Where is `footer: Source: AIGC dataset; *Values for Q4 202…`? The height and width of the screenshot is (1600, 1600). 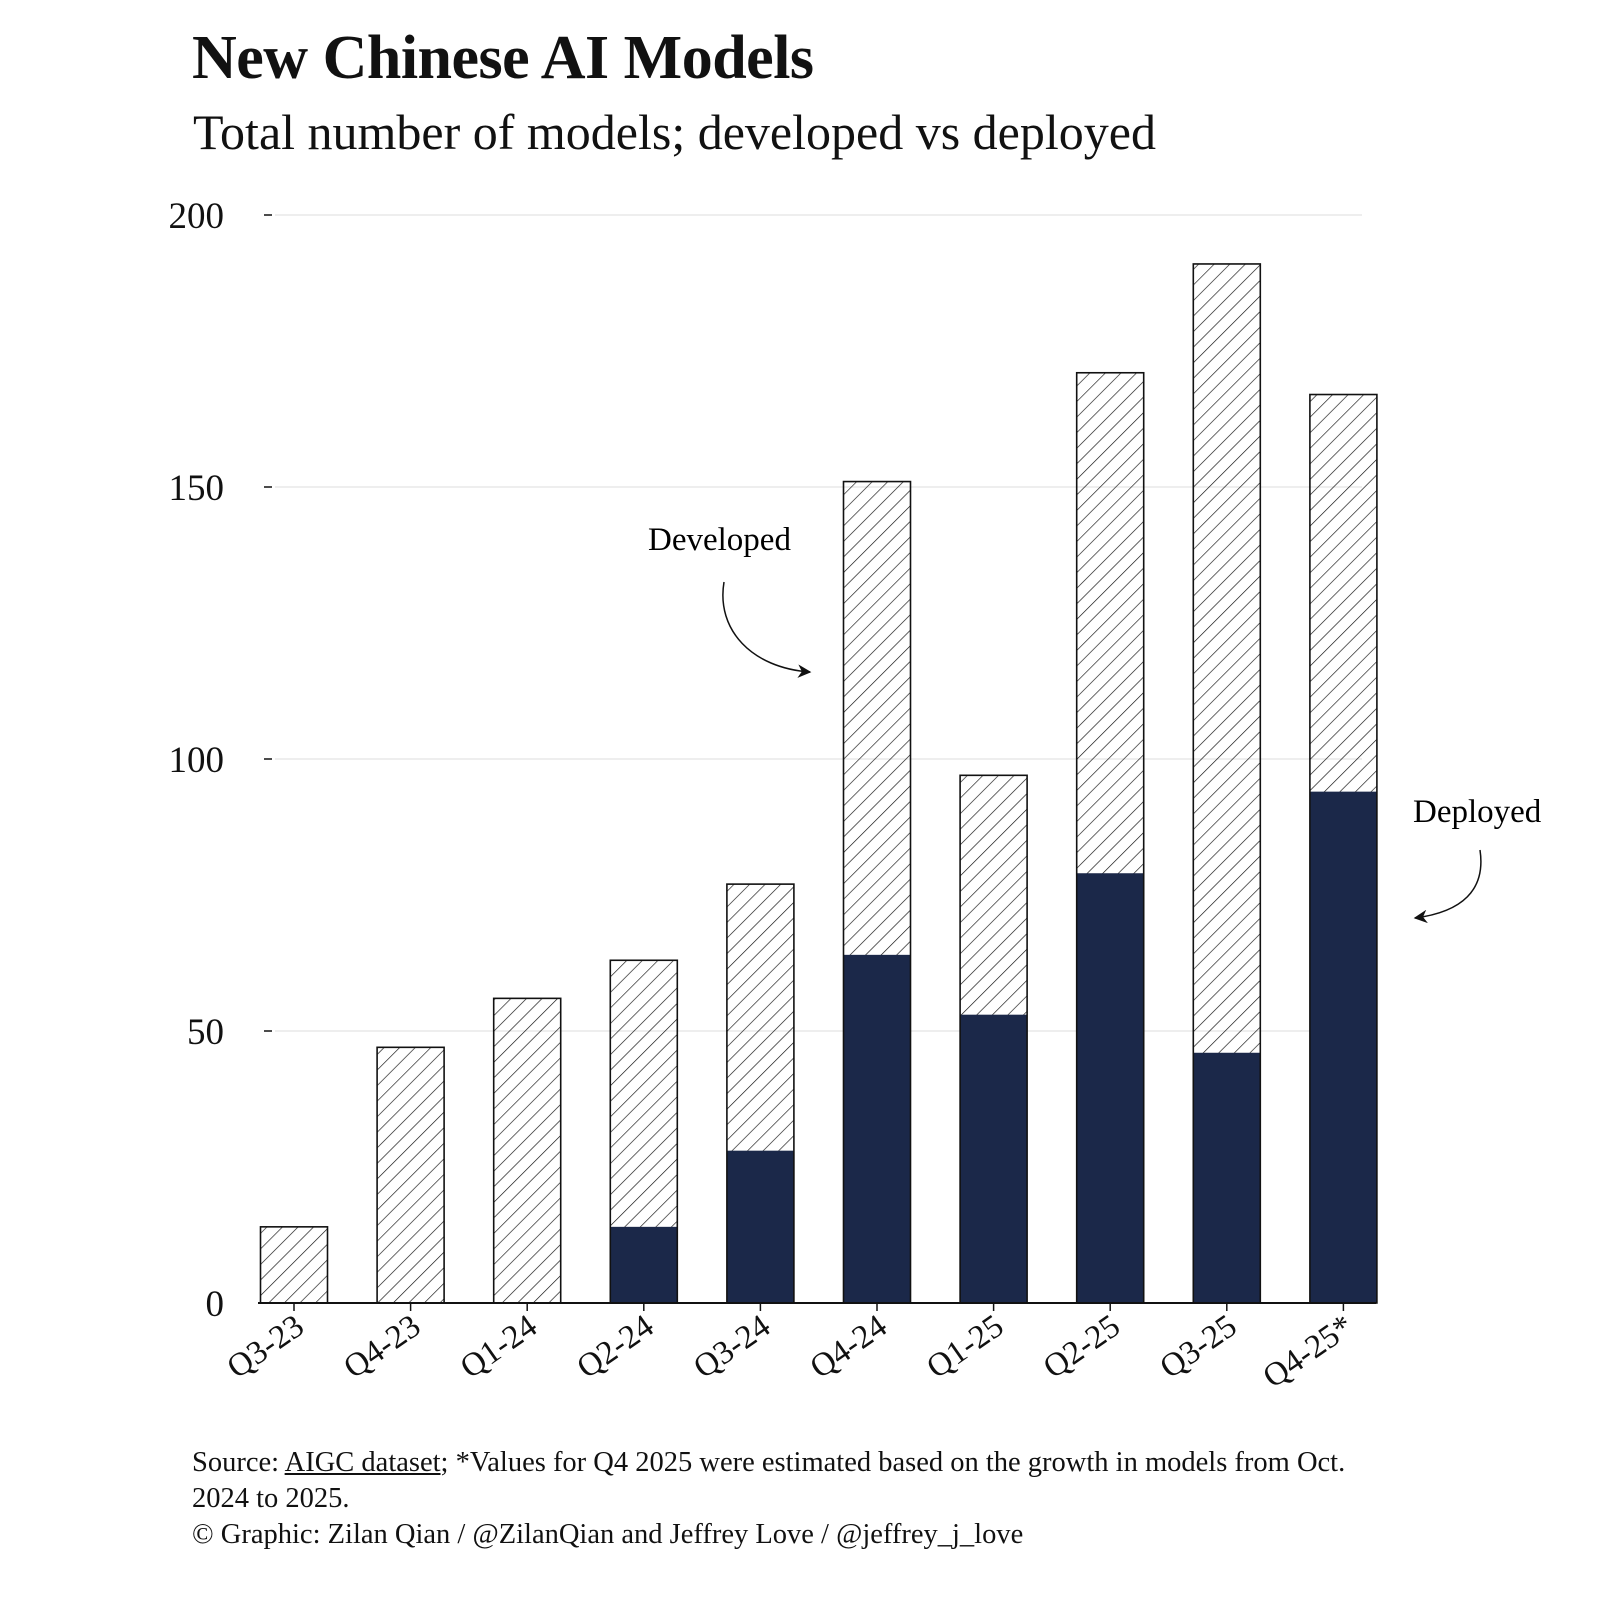 footer: Source: AIGC dataset; *Values for Q4 202… is located at coordinates (792, 1499).